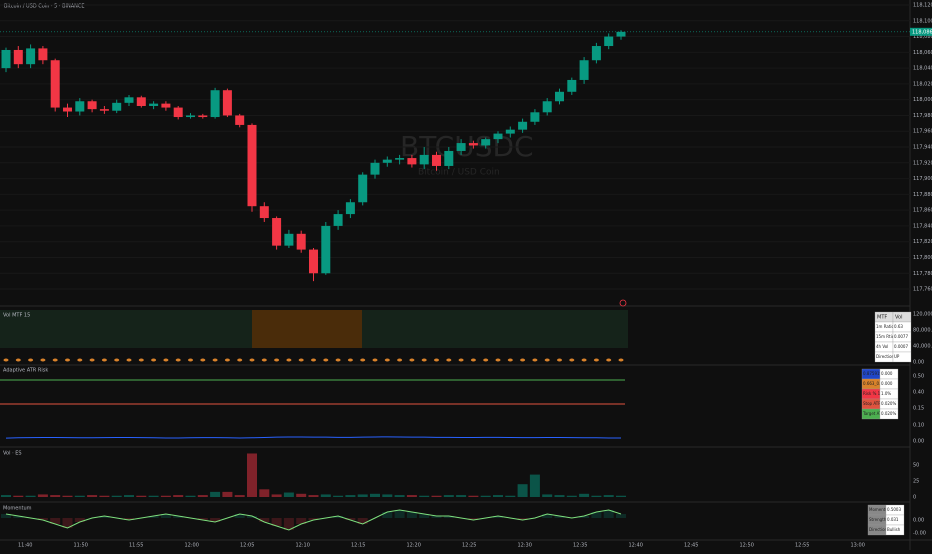 This screenshot has width=932, height=554. What do you see at coordinates (922, 84) in the screenshot?
I see `price-tick-label: 118,020.00` at bounding box center [922, 84].